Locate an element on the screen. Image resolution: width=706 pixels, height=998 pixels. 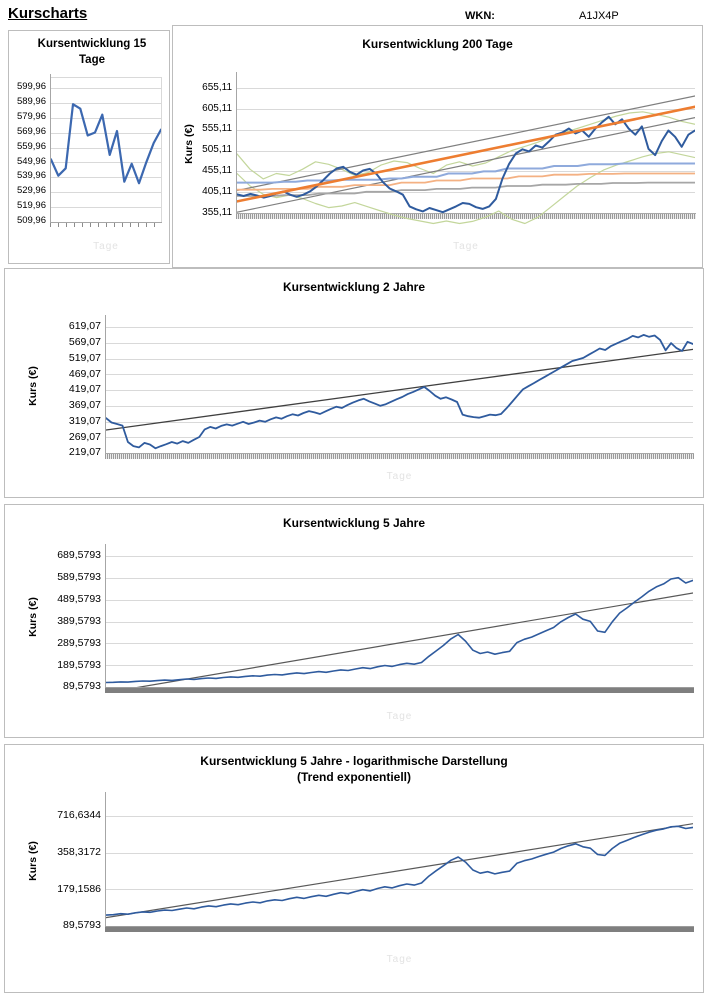
chart-subtitle: (Trend exponentiell) is located at coordinates (353, 777).